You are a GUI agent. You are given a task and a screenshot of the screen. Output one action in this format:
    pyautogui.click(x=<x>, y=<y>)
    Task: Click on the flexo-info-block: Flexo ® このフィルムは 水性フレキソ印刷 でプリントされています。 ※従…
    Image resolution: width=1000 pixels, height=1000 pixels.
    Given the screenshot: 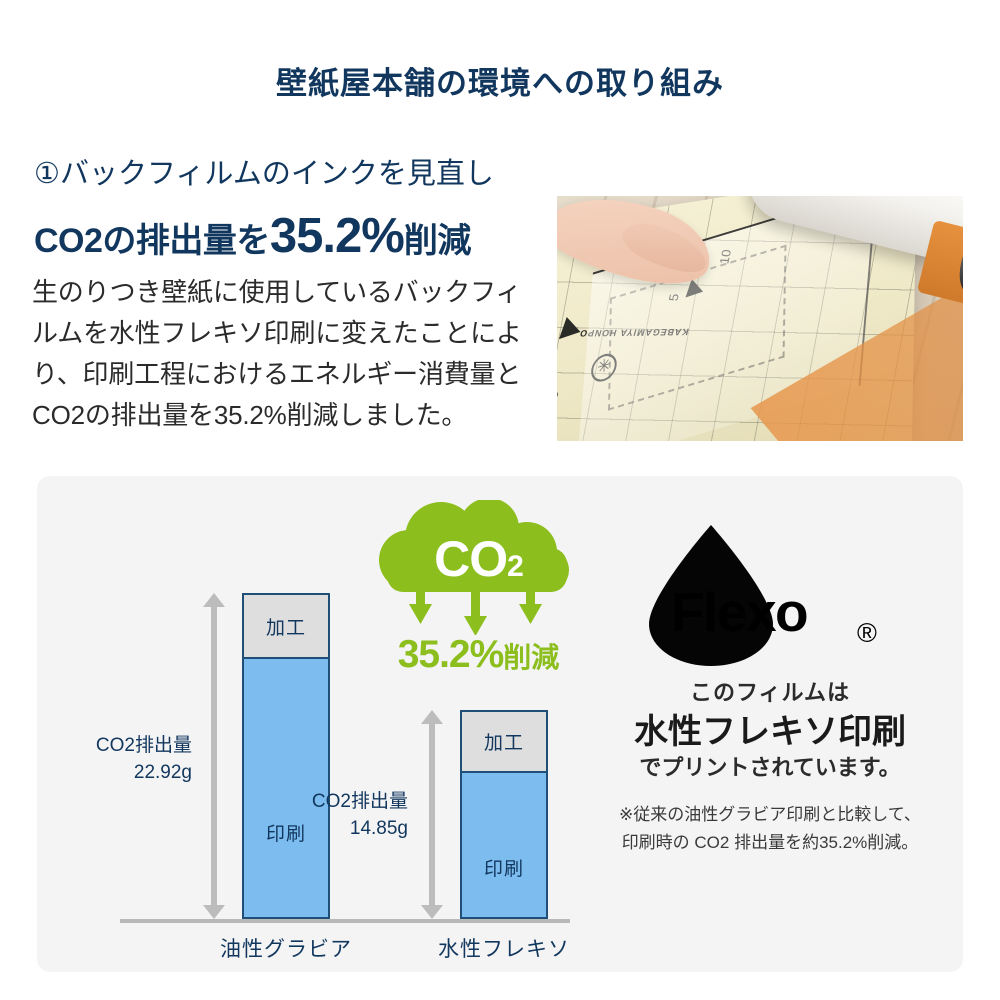 What is the action you would take?
    pyautogui.click(x=770, y=693)
    